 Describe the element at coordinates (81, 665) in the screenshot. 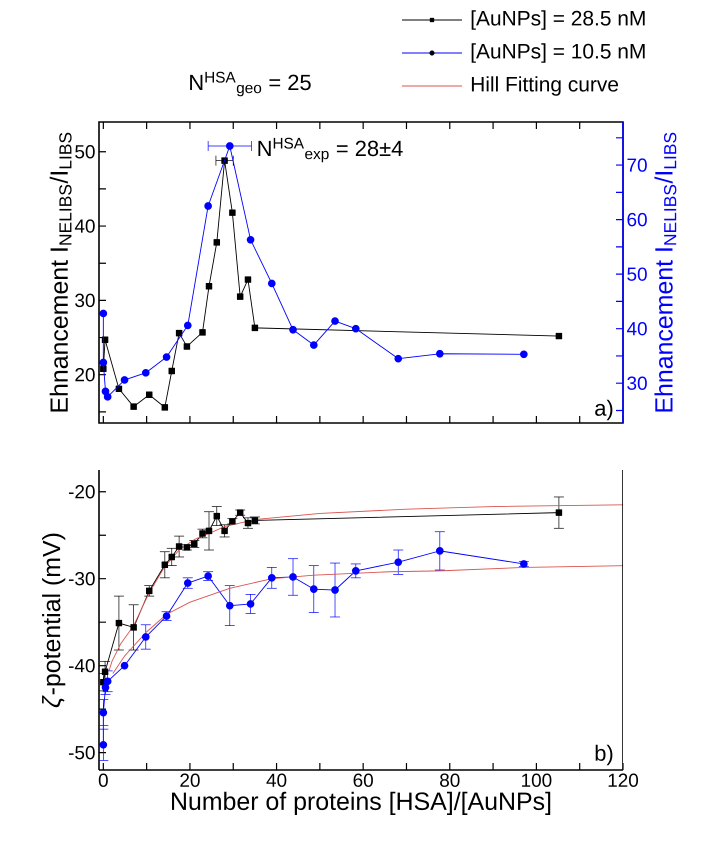

I see `y-tick-label: -40` at that location.